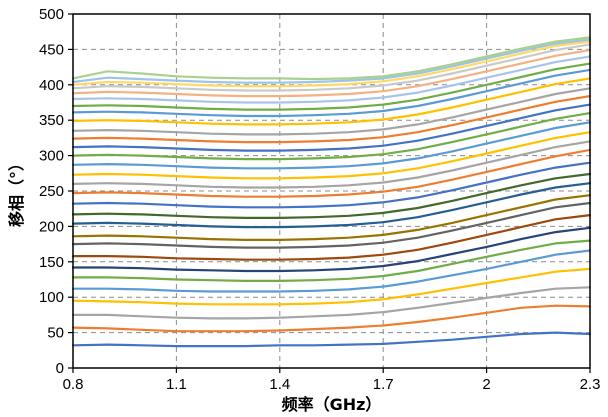  Describe the element at coordinates (332, 404) in the screenshot. I see `x-axis-label: 频率（GHz）` at that location.